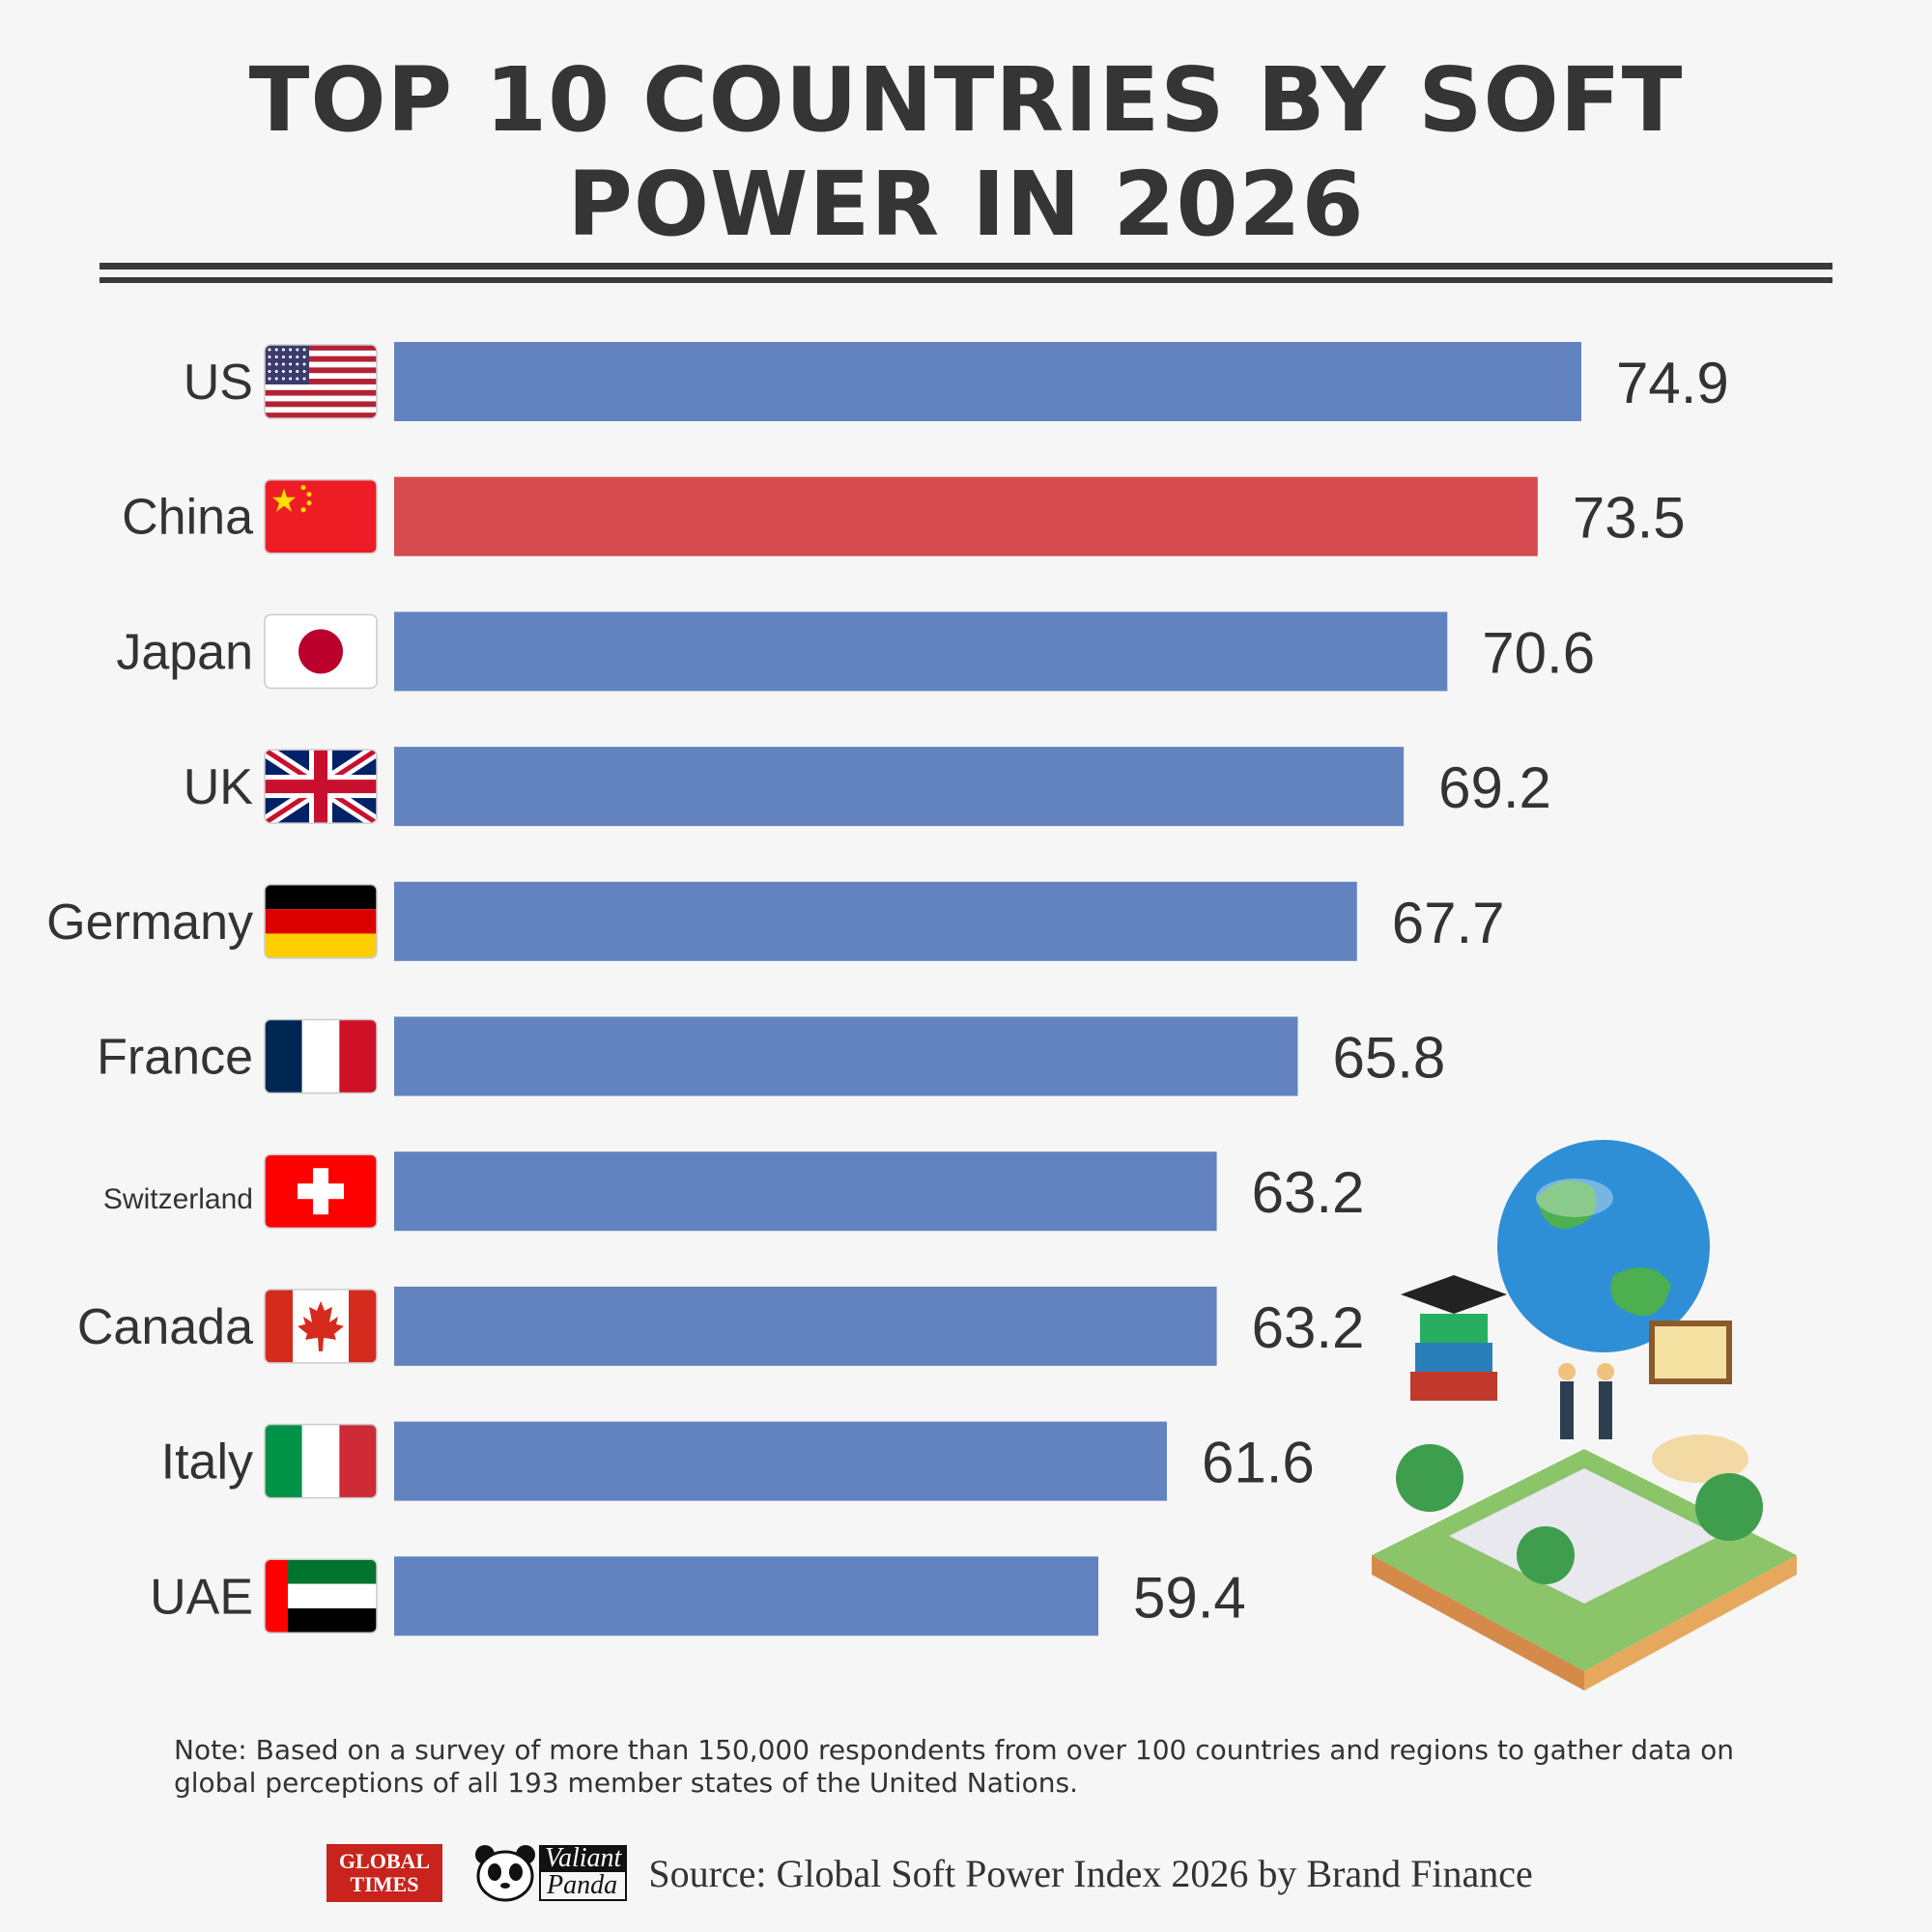  I want to click on bar-canada, so click(805, 1326).